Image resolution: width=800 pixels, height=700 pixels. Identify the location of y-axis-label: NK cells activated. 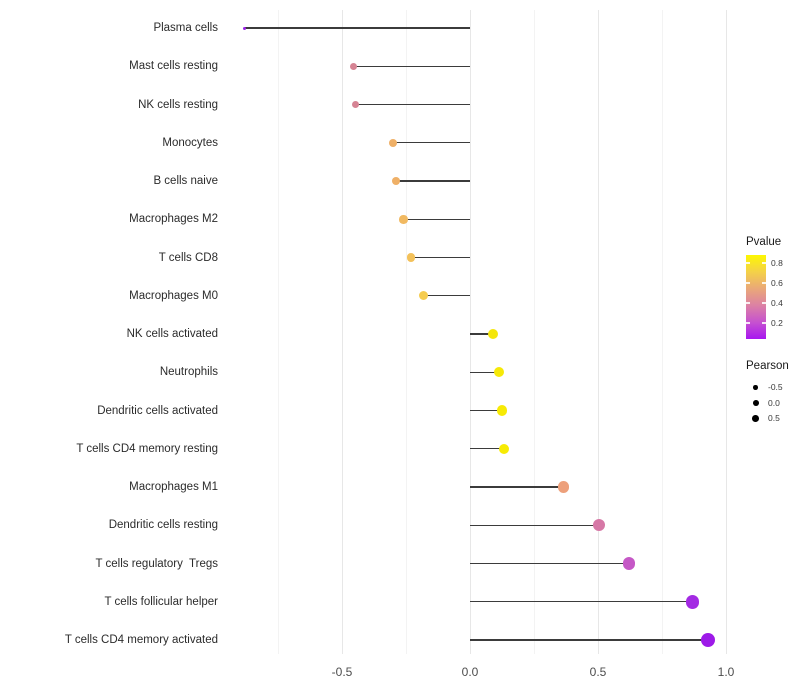
(172, 334).